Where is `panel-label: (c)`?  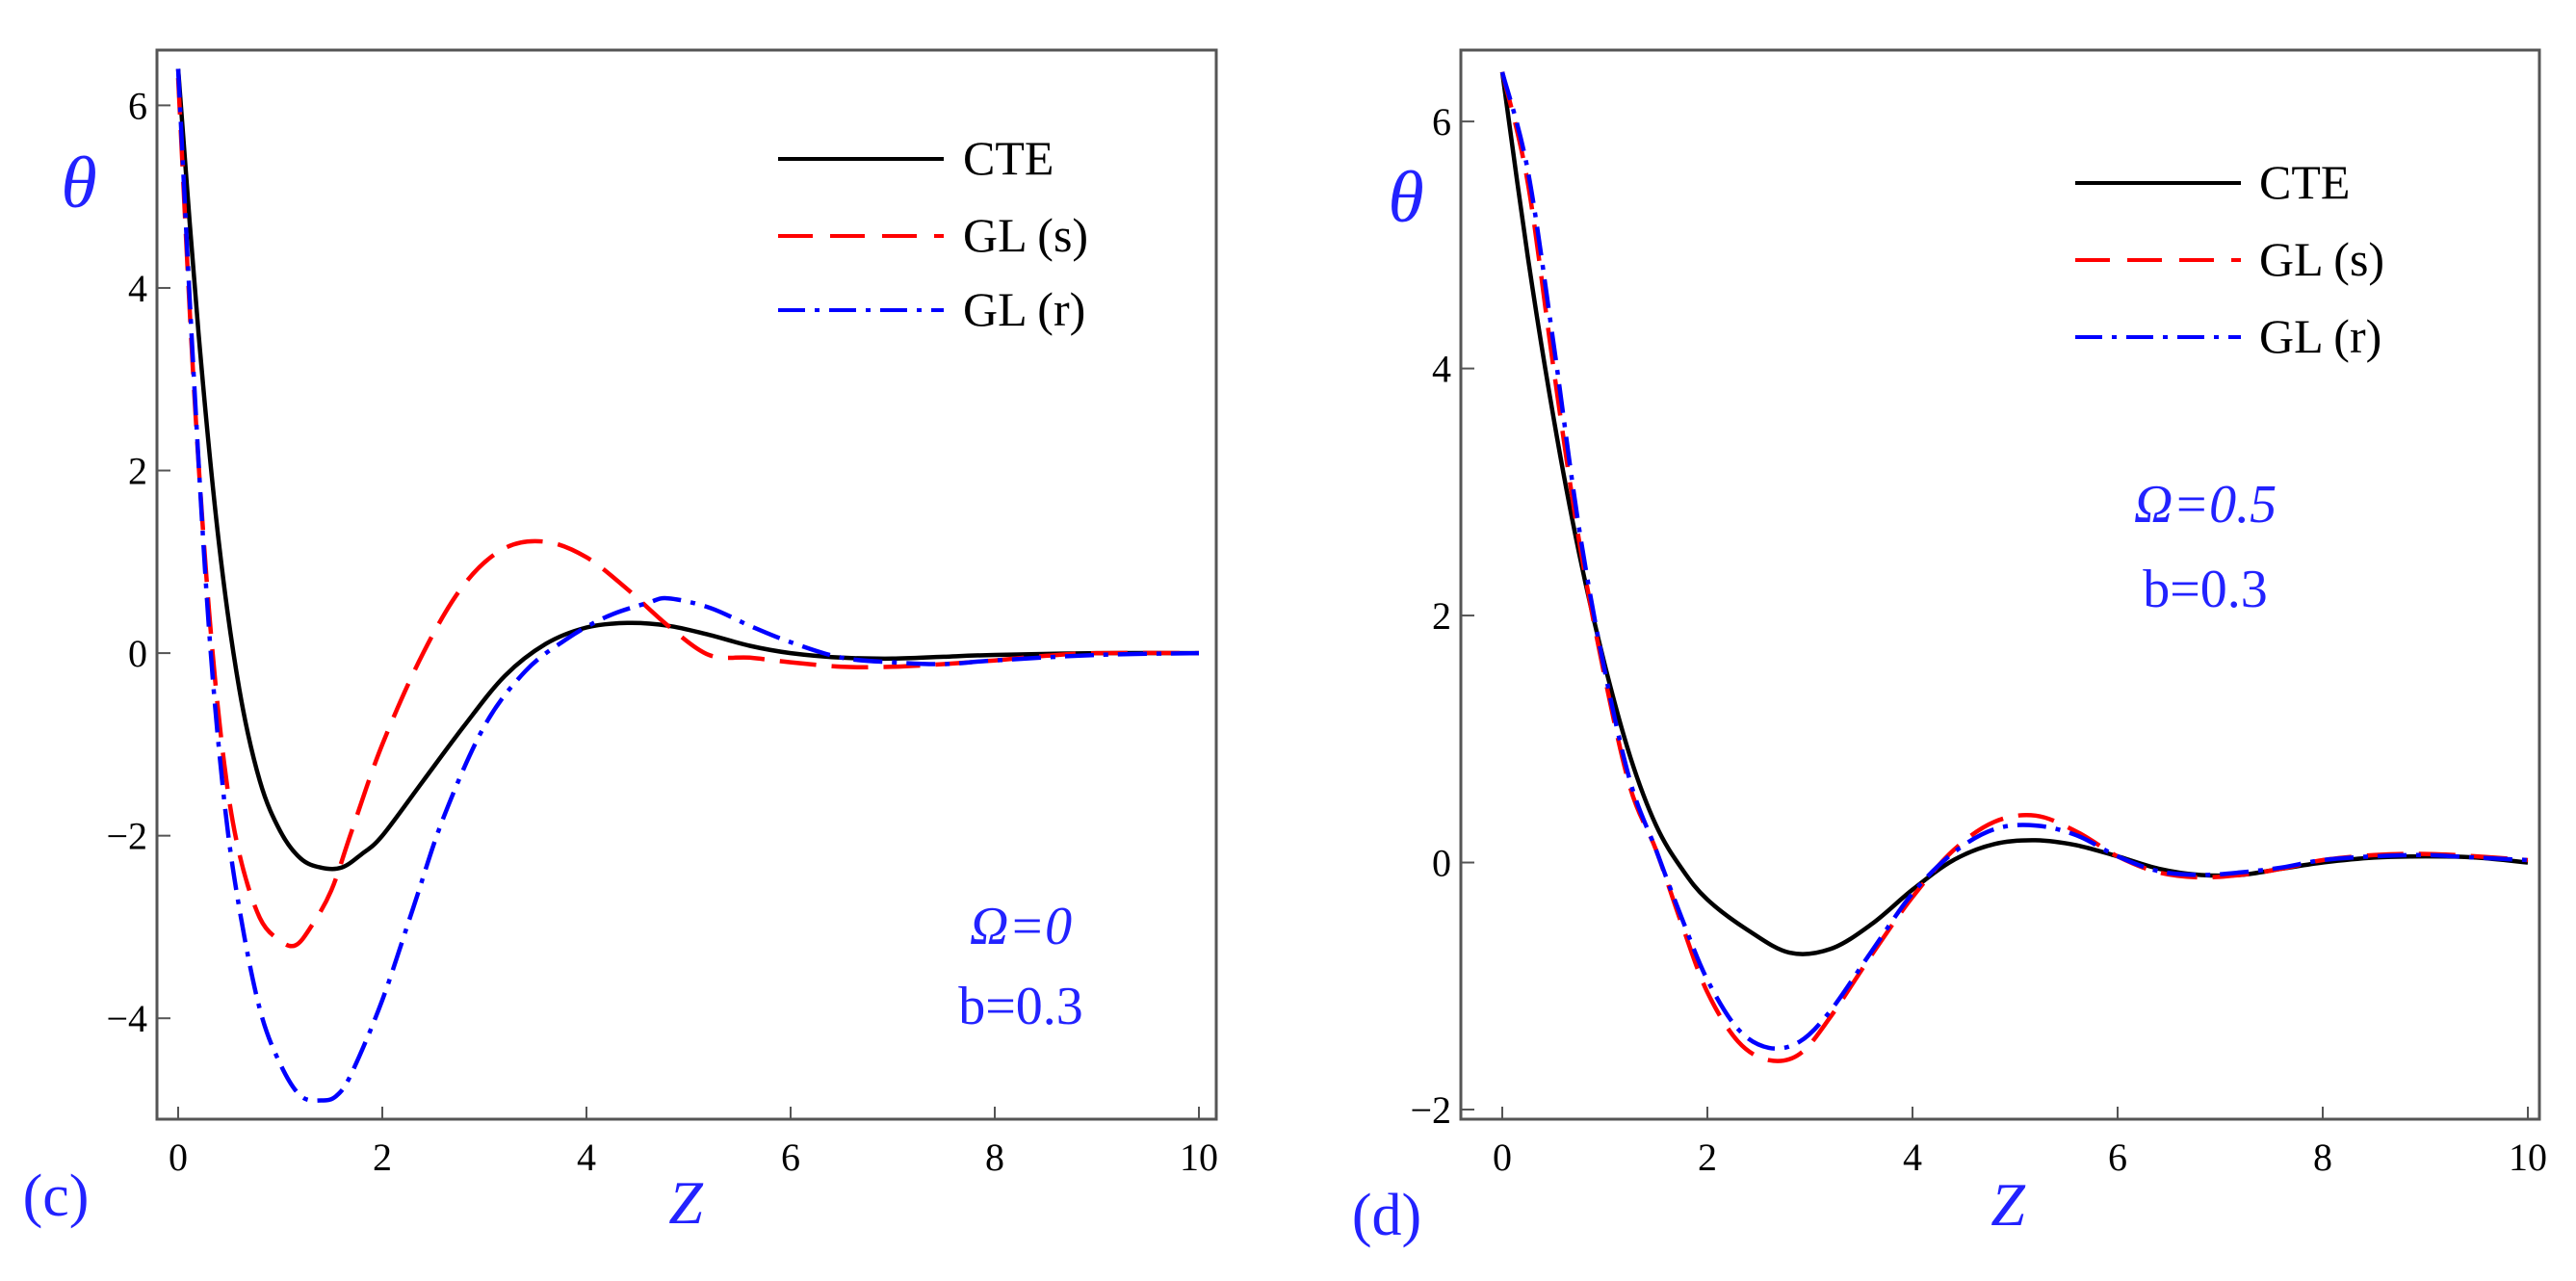 panel-label: (c) is located at coordinates (56, 1196).